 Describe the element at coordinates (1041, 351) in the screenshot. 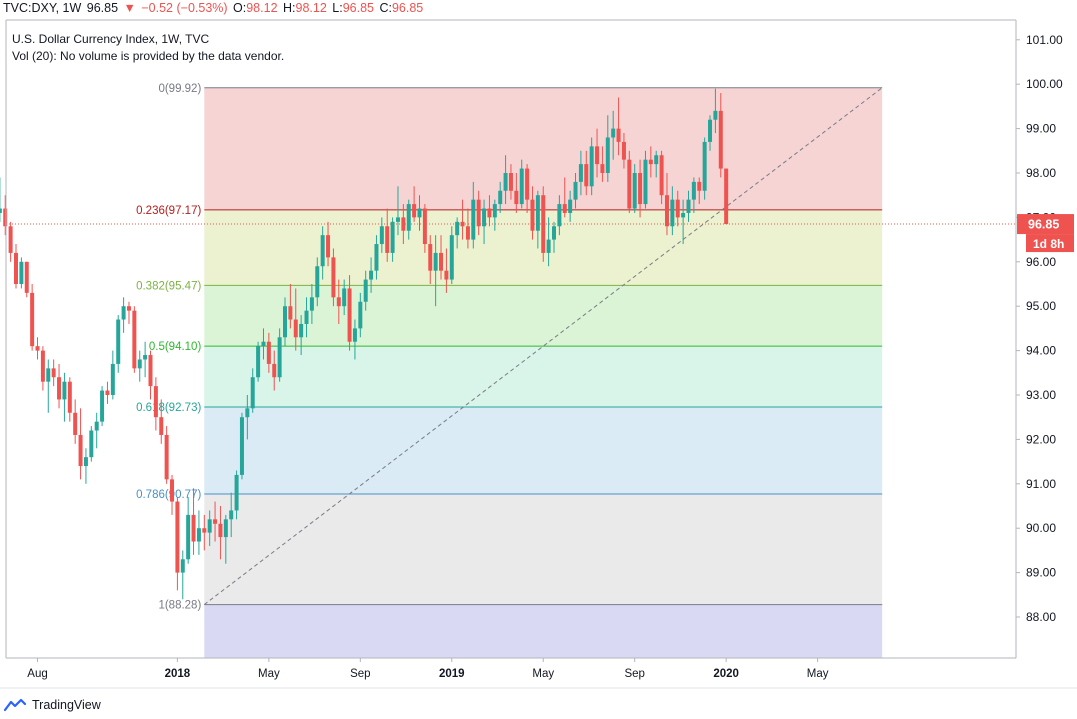

I see `y-tick-label: 94.00` at that location.